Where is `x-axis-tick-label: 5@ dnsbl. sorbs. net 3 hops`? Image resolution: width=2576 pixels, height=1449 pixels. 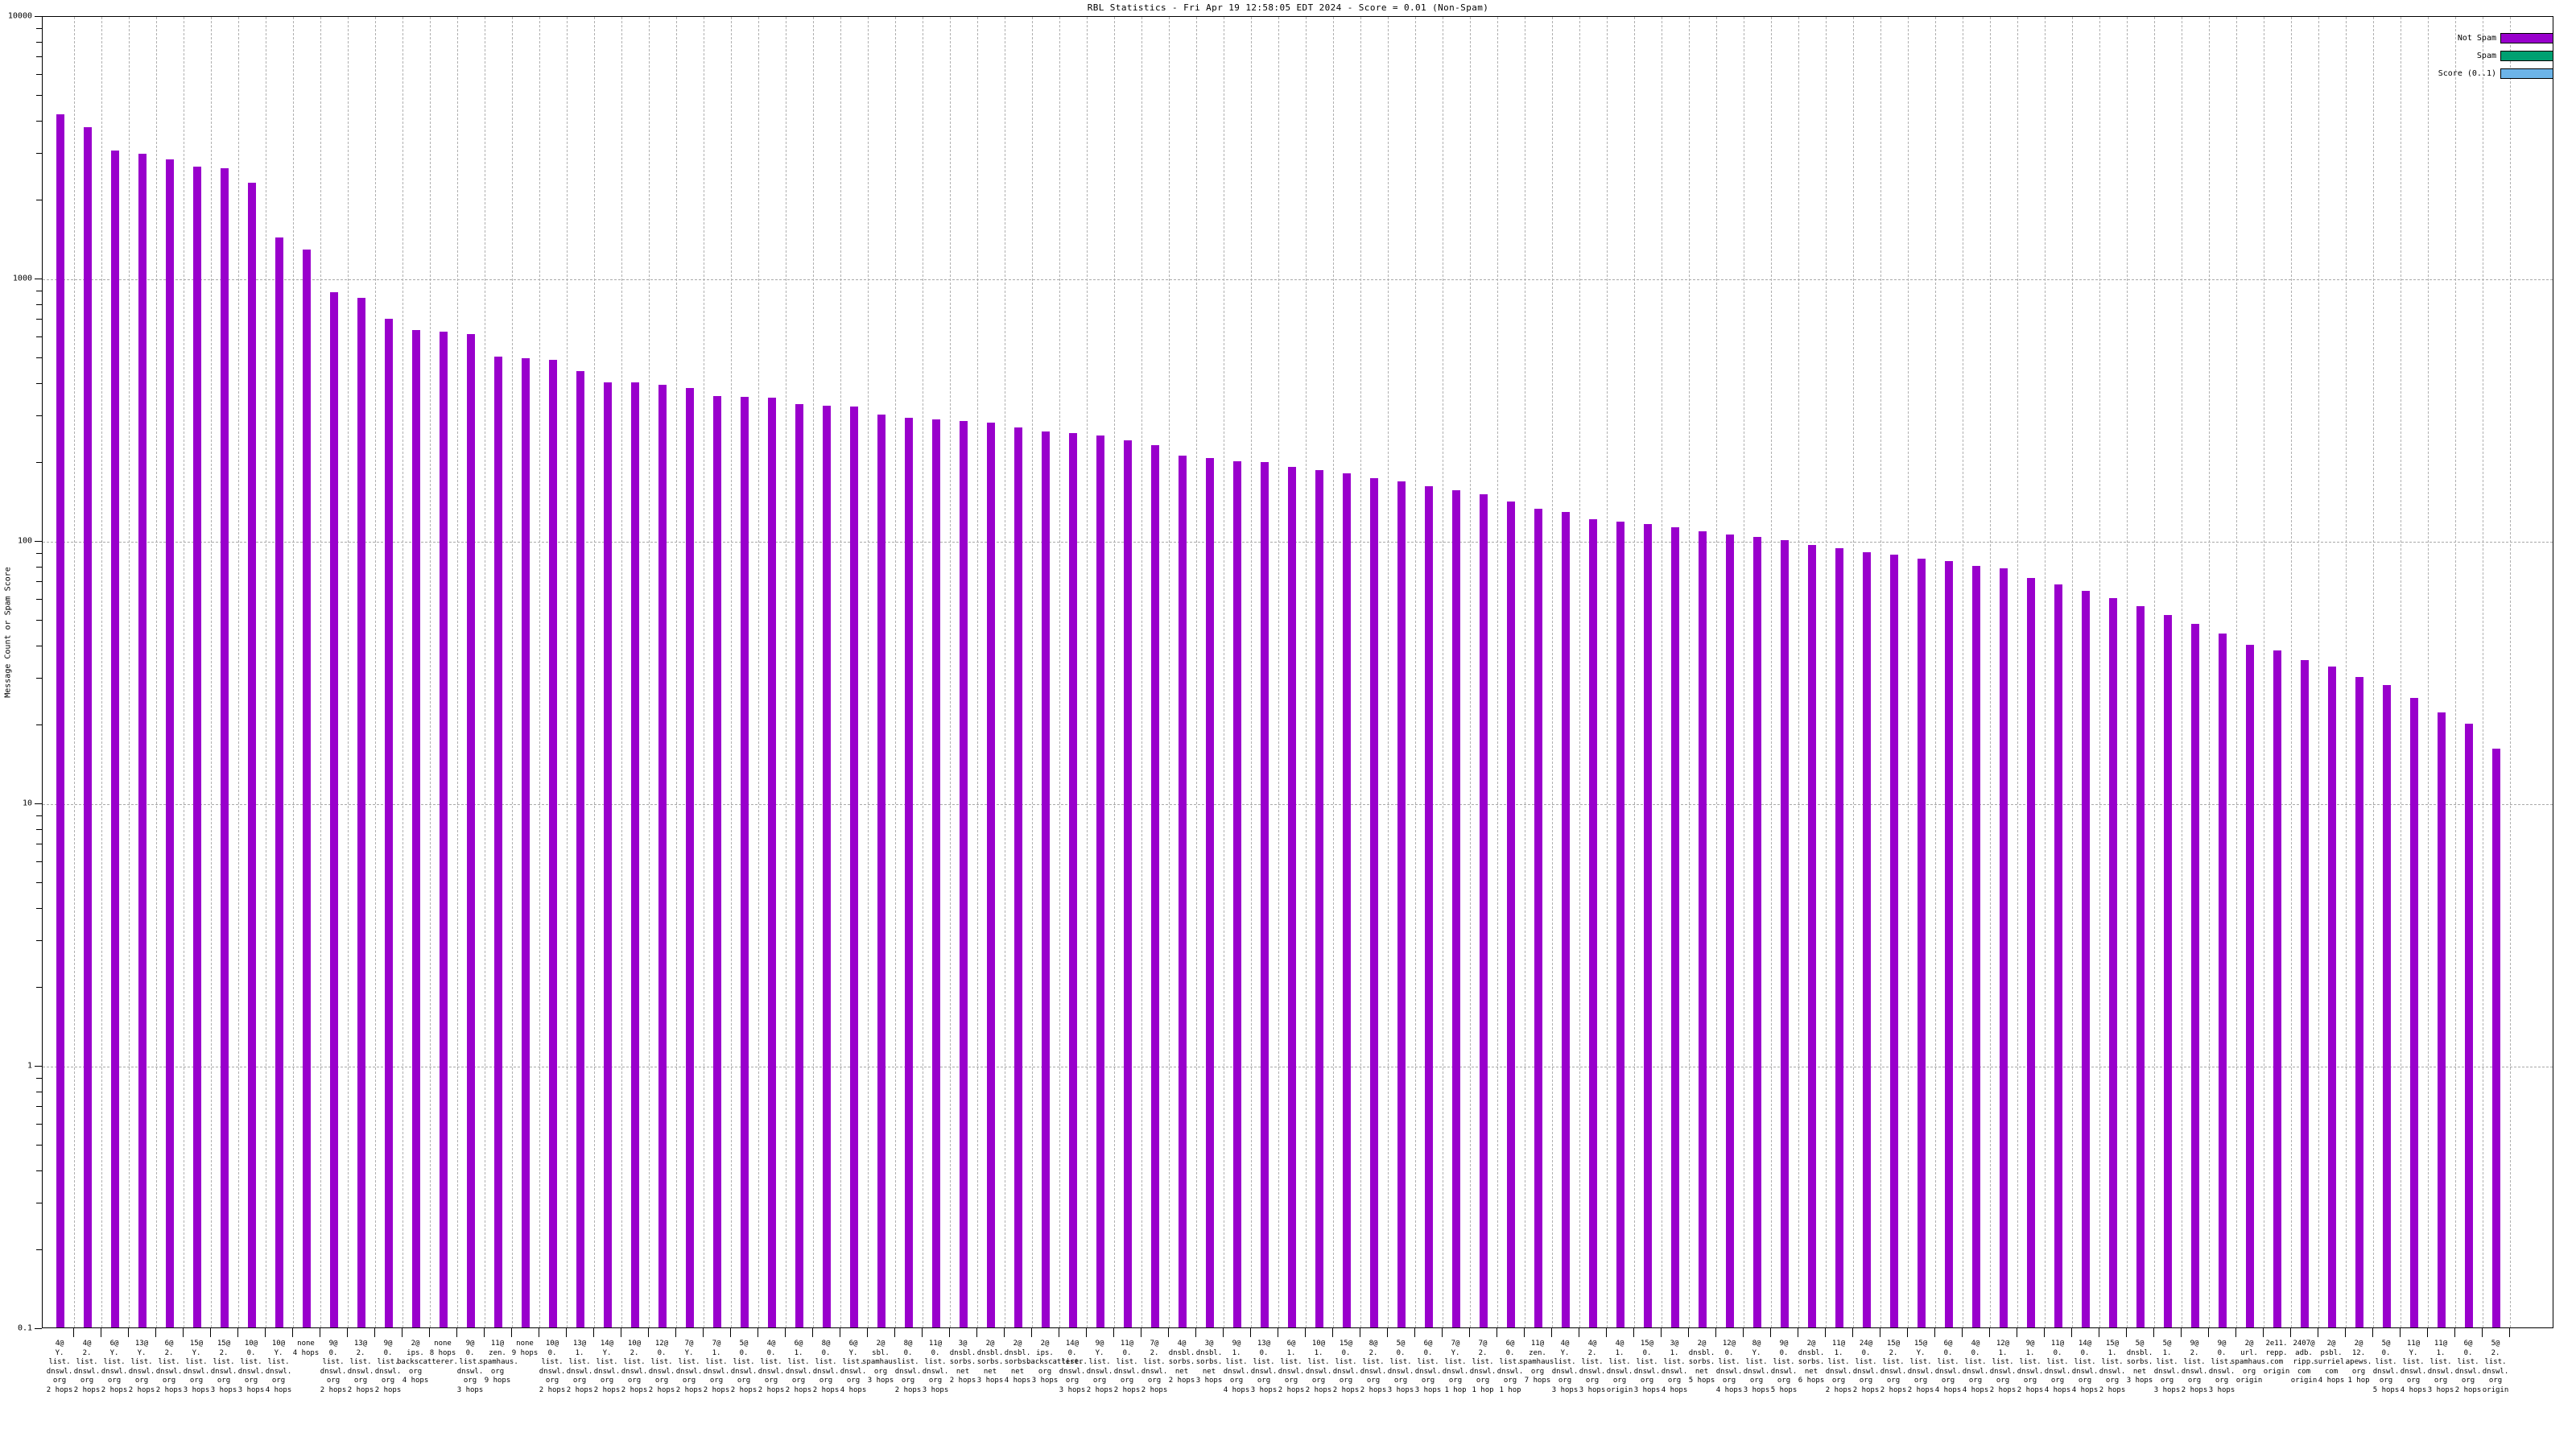
x-axis-tick-label: 5@ dnsbl. sorbs. net 3 hops is located at coordinates (2139, 1362).